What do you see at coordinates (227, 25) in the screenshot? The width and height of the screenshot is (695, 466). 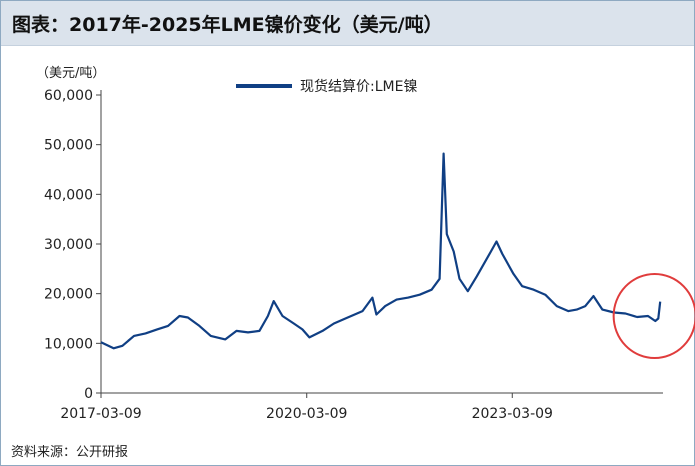 I see `chart-title: 图表：2017年-2025年LME镍价变化（美元/吨）` at bounding box center [227, 25].